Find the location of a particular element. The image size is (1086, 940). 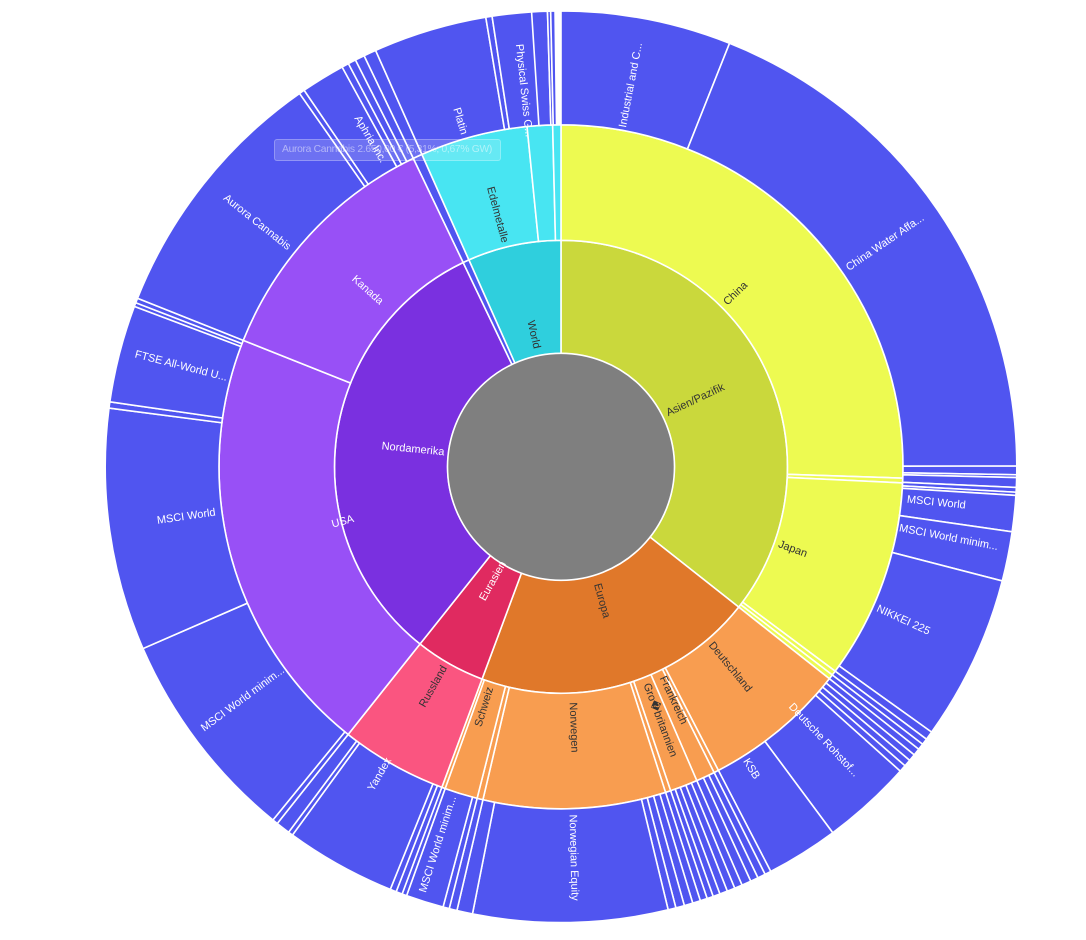

svg-text: Norwegian Equity is located at coordinates (574, 857).